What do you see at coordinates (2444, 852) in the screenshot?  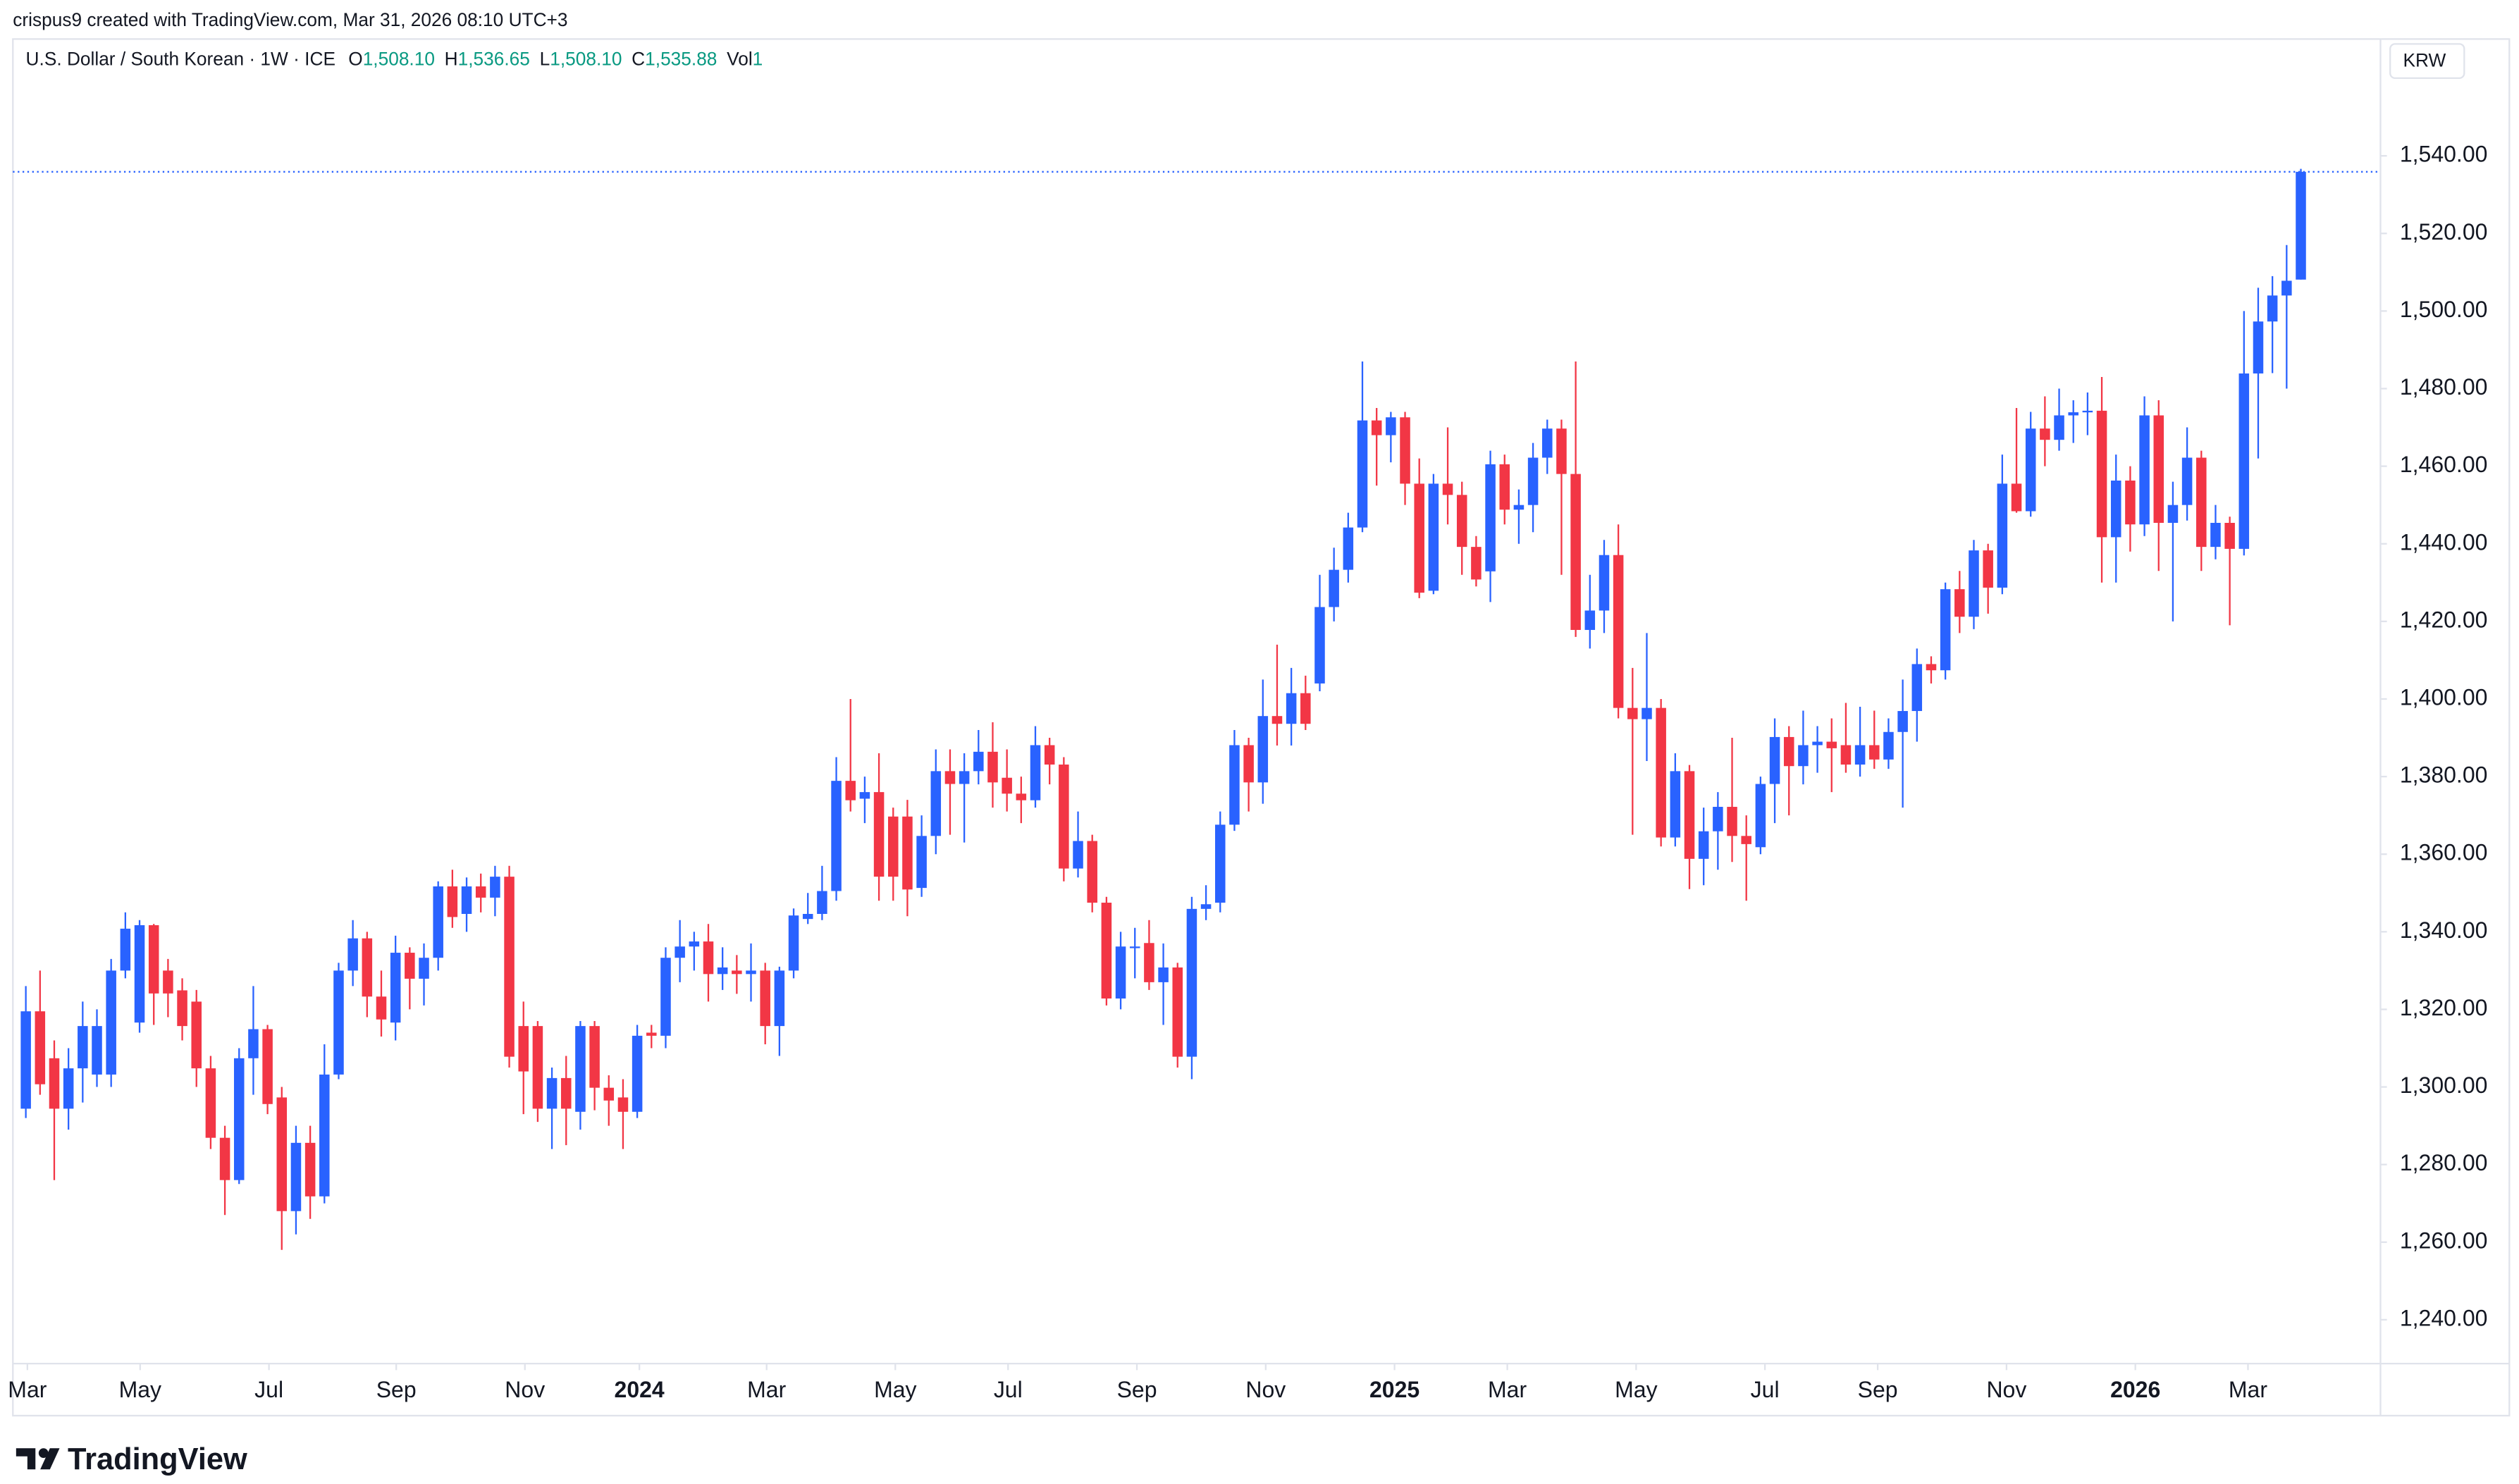 I see `y-tick-label: 1,360.00` at bounding box center [2444, 852].